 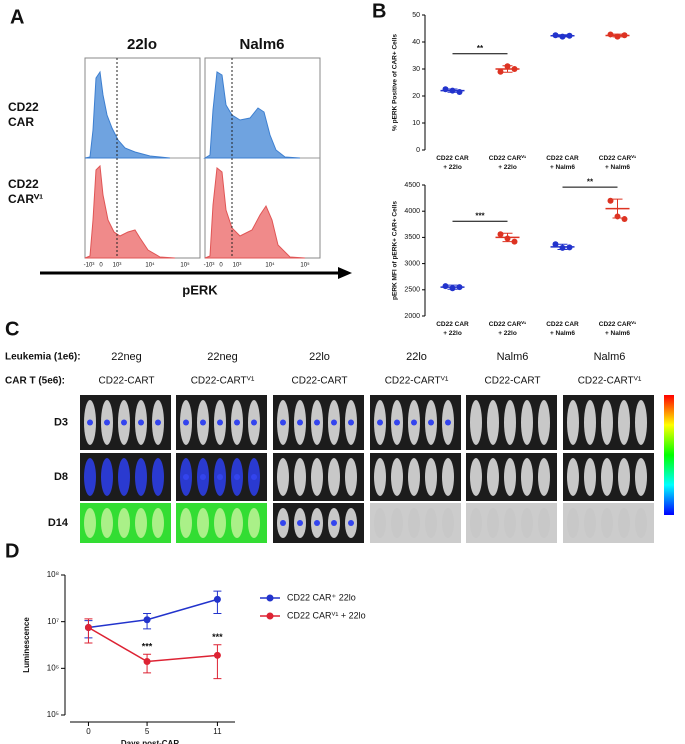 What do you see at coordinates (416, 357) in the screenshot?
I see `column-label: 22lo` at bounding box center [416, 357].